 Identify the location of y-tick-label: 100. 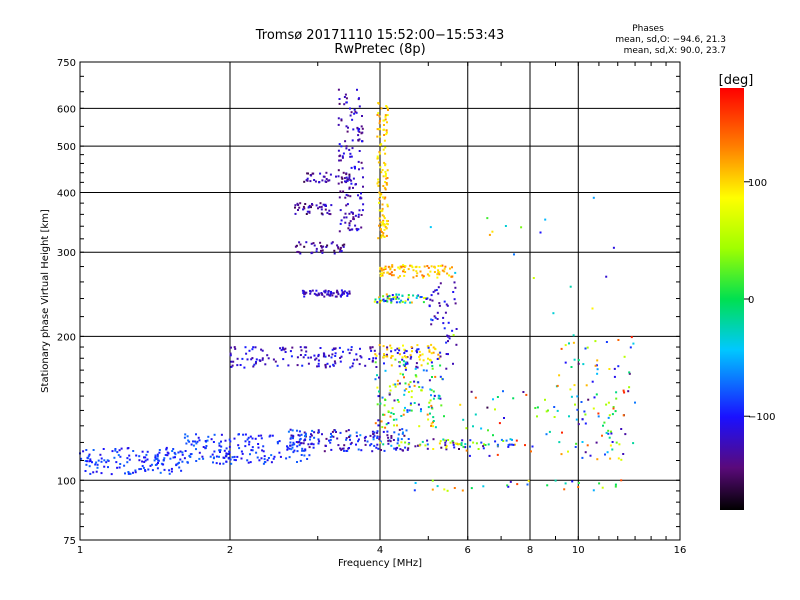
(66, 481).